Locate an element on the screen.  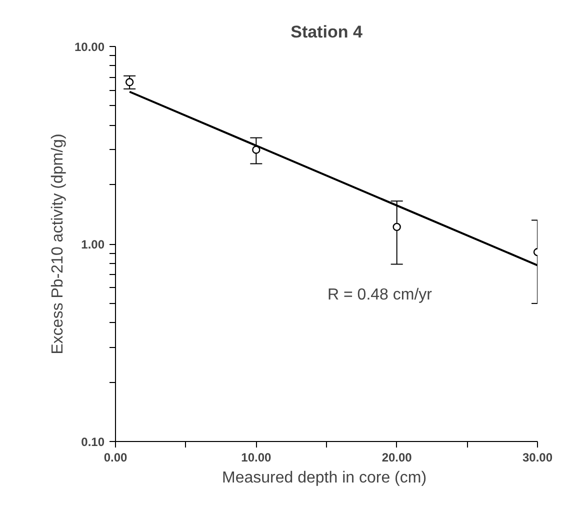
y-tick-label: 0.10 is located at coordinates (93, 442).